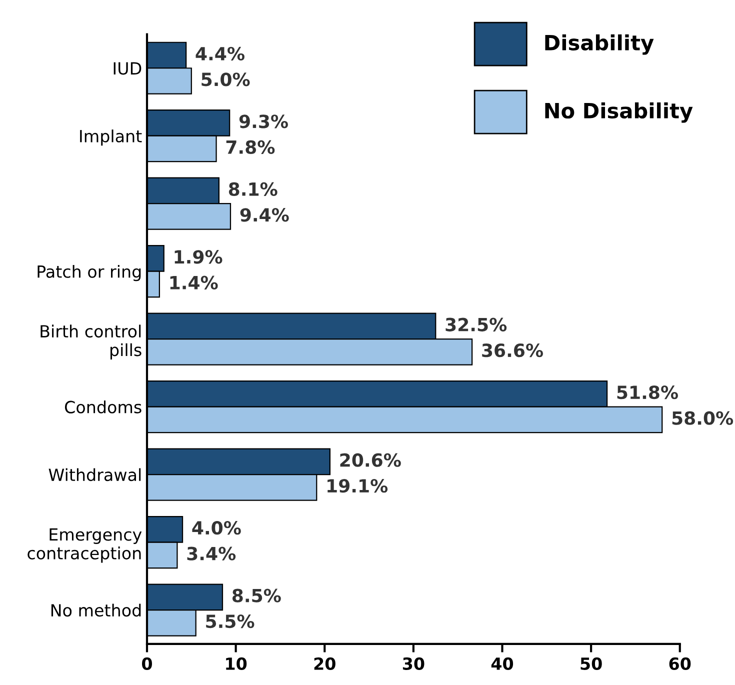  Describe the element at coordinates (619, 112) in the screenshot. I see `legend-label: No Disability` at that location.